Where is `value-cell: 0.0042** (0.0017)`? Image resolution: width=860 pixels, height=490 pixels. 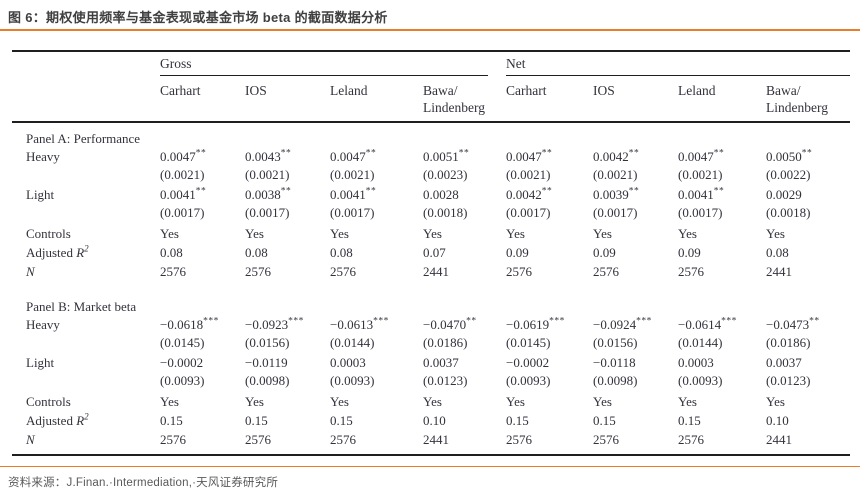
value-cell: 0.0042** (0.0017) is located at coordinates (549, 205).